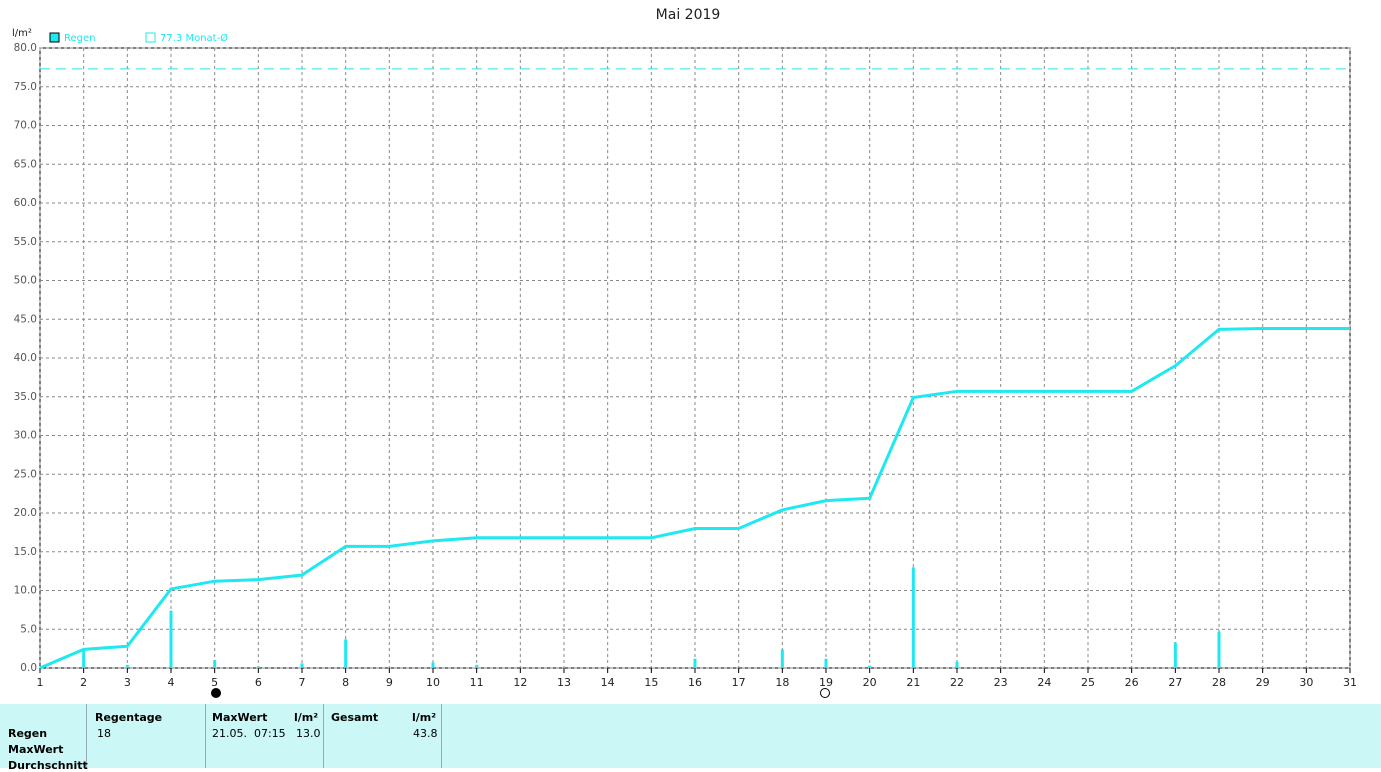 The height and width of the screenshot is (772, 1381). I want to click on x-tick-label: 17, so click(739, 682).